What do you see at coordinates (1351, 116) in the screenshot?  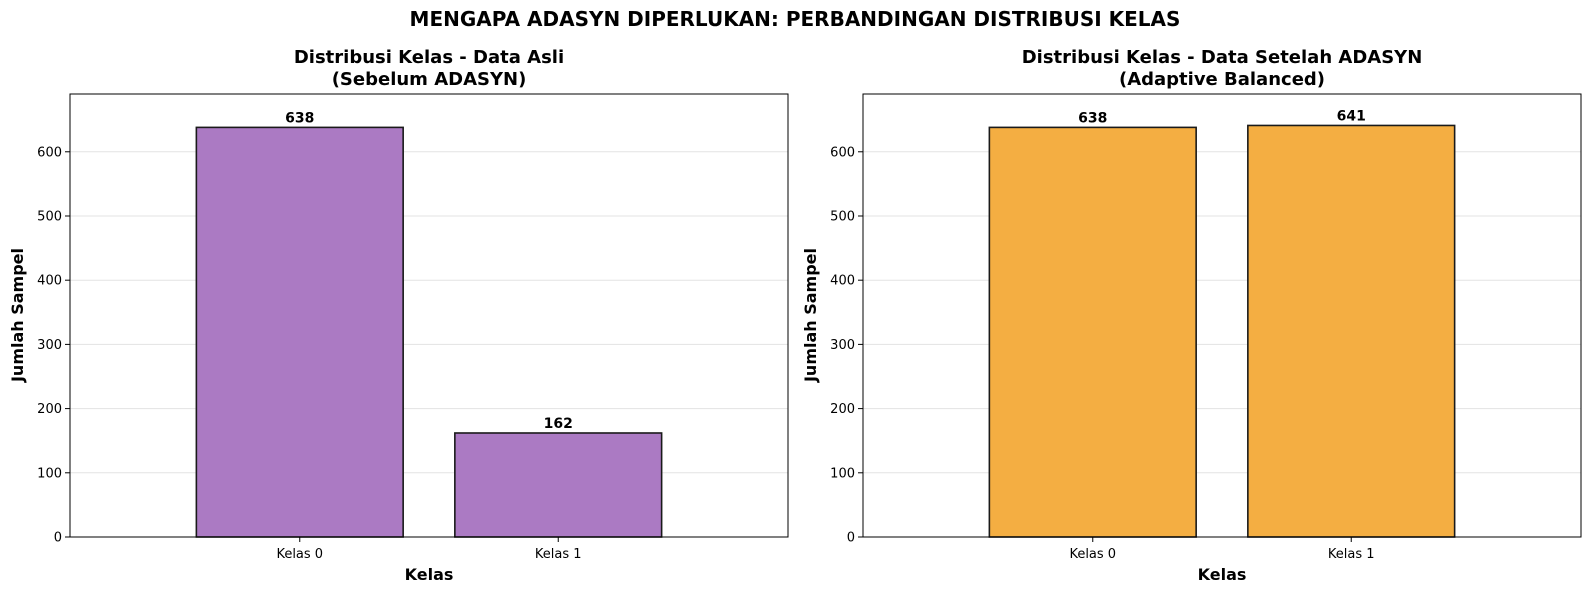 I see `bar-value-label: 641` at bounding box center [1351, 116].